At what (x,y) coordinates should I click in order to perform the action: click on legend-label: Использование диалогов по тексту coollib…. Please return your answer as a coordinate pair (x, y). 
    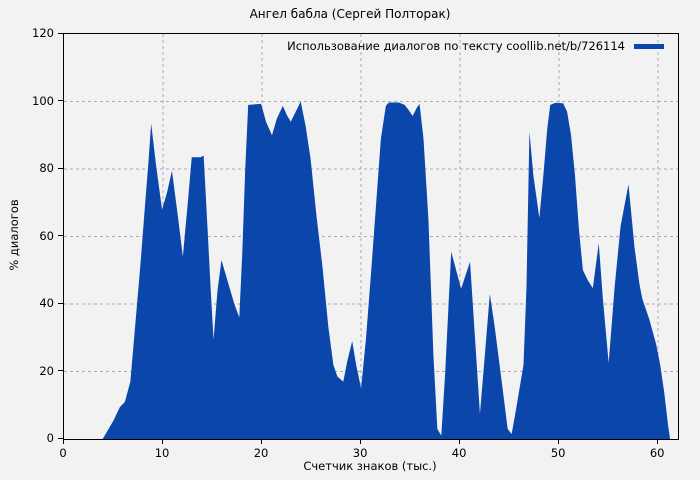
    Looking at the image, I should click on (456, 46).